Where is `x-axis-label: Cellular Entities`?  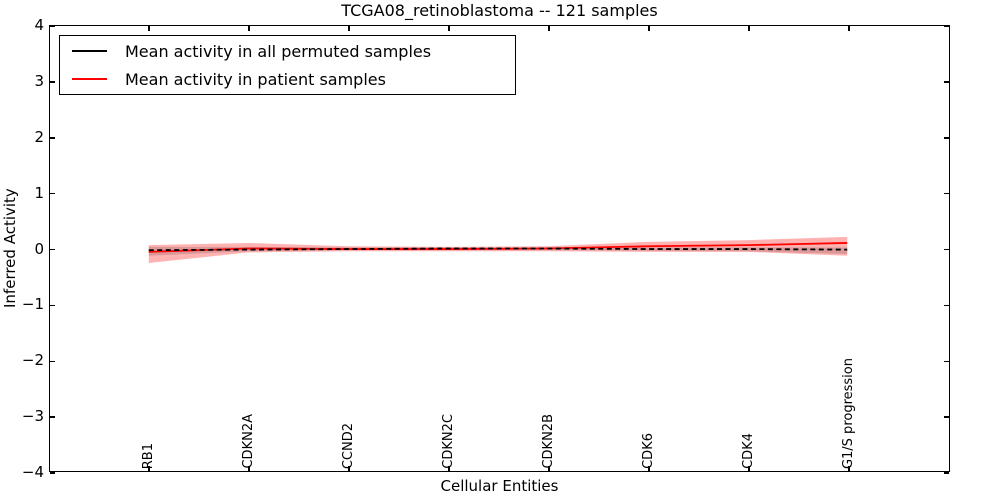
x-axis-label: Cellular Entities is located at coordinates (499, 486).